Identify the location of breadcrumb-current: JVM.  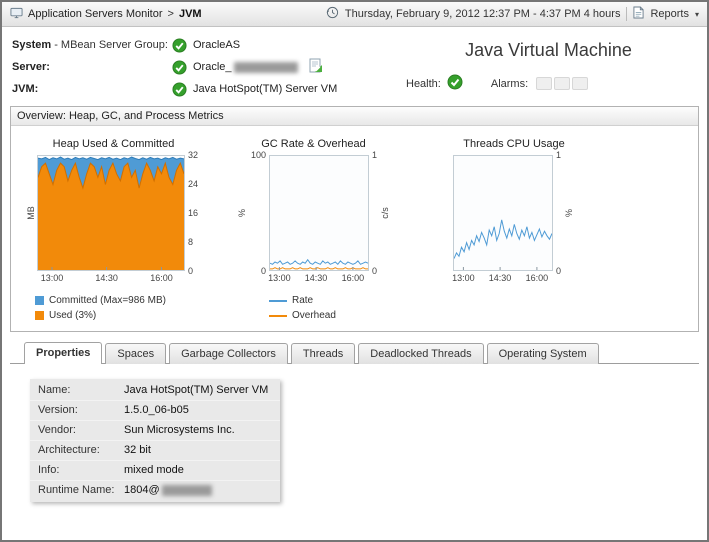
(190, 14).